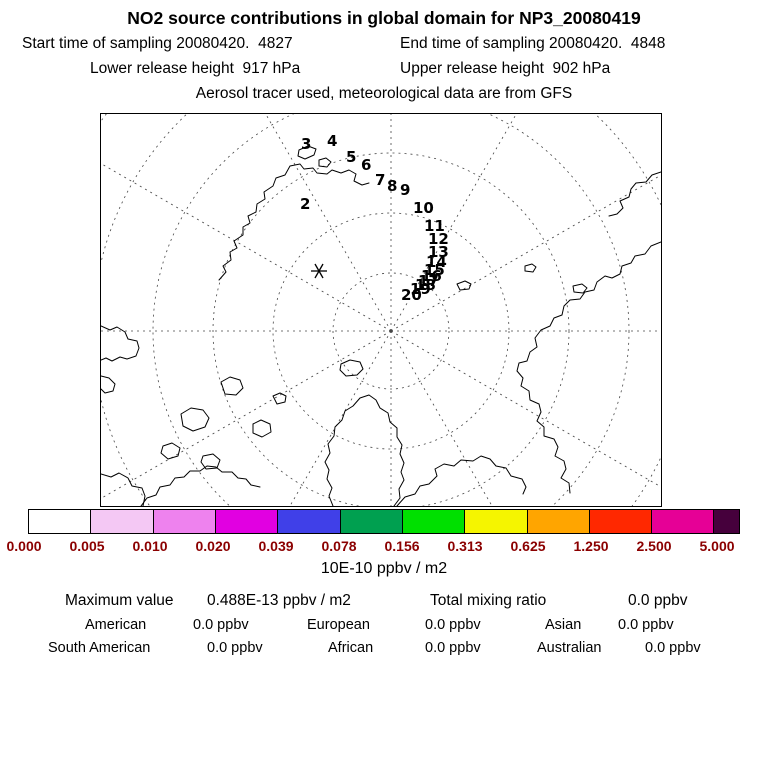 This screenshot has width=768, height=768. Describe the element at coordinates (528, 546) in the screenshot. I see `colorbar-tick-label: 0.625` at that location.